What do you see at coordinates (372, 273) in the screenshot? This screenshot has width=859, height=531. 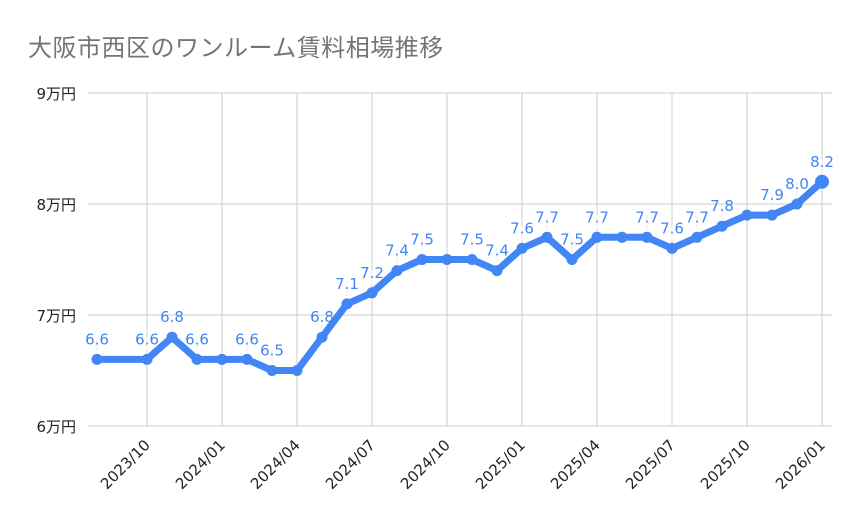 I see `data-label: 7.2` at bounding box center [372, 273].